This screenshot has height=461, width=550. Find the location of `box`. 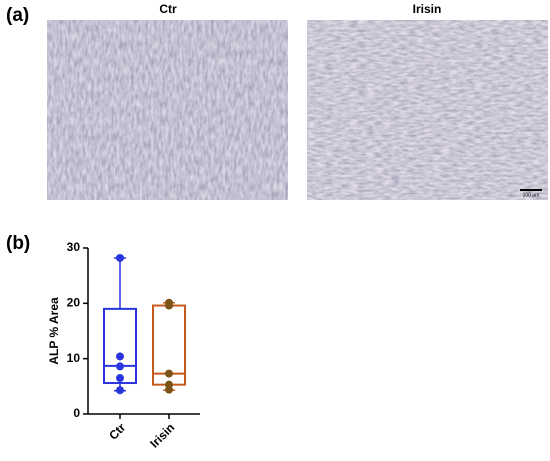

box is located at coordinates (120, 346).